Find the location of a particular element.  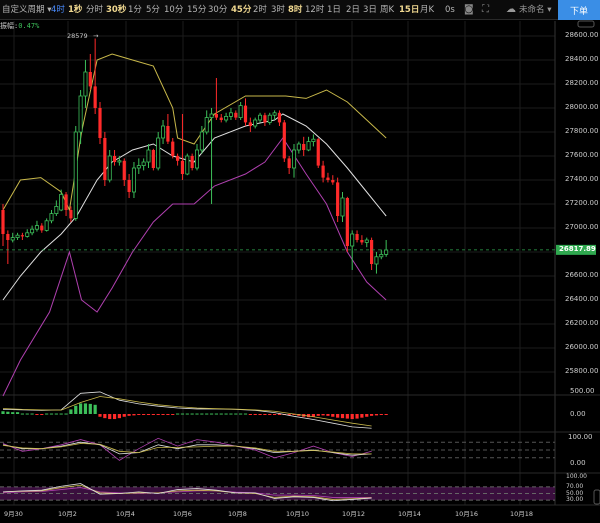

kdj-j-line is located at coordinates (187, 449).